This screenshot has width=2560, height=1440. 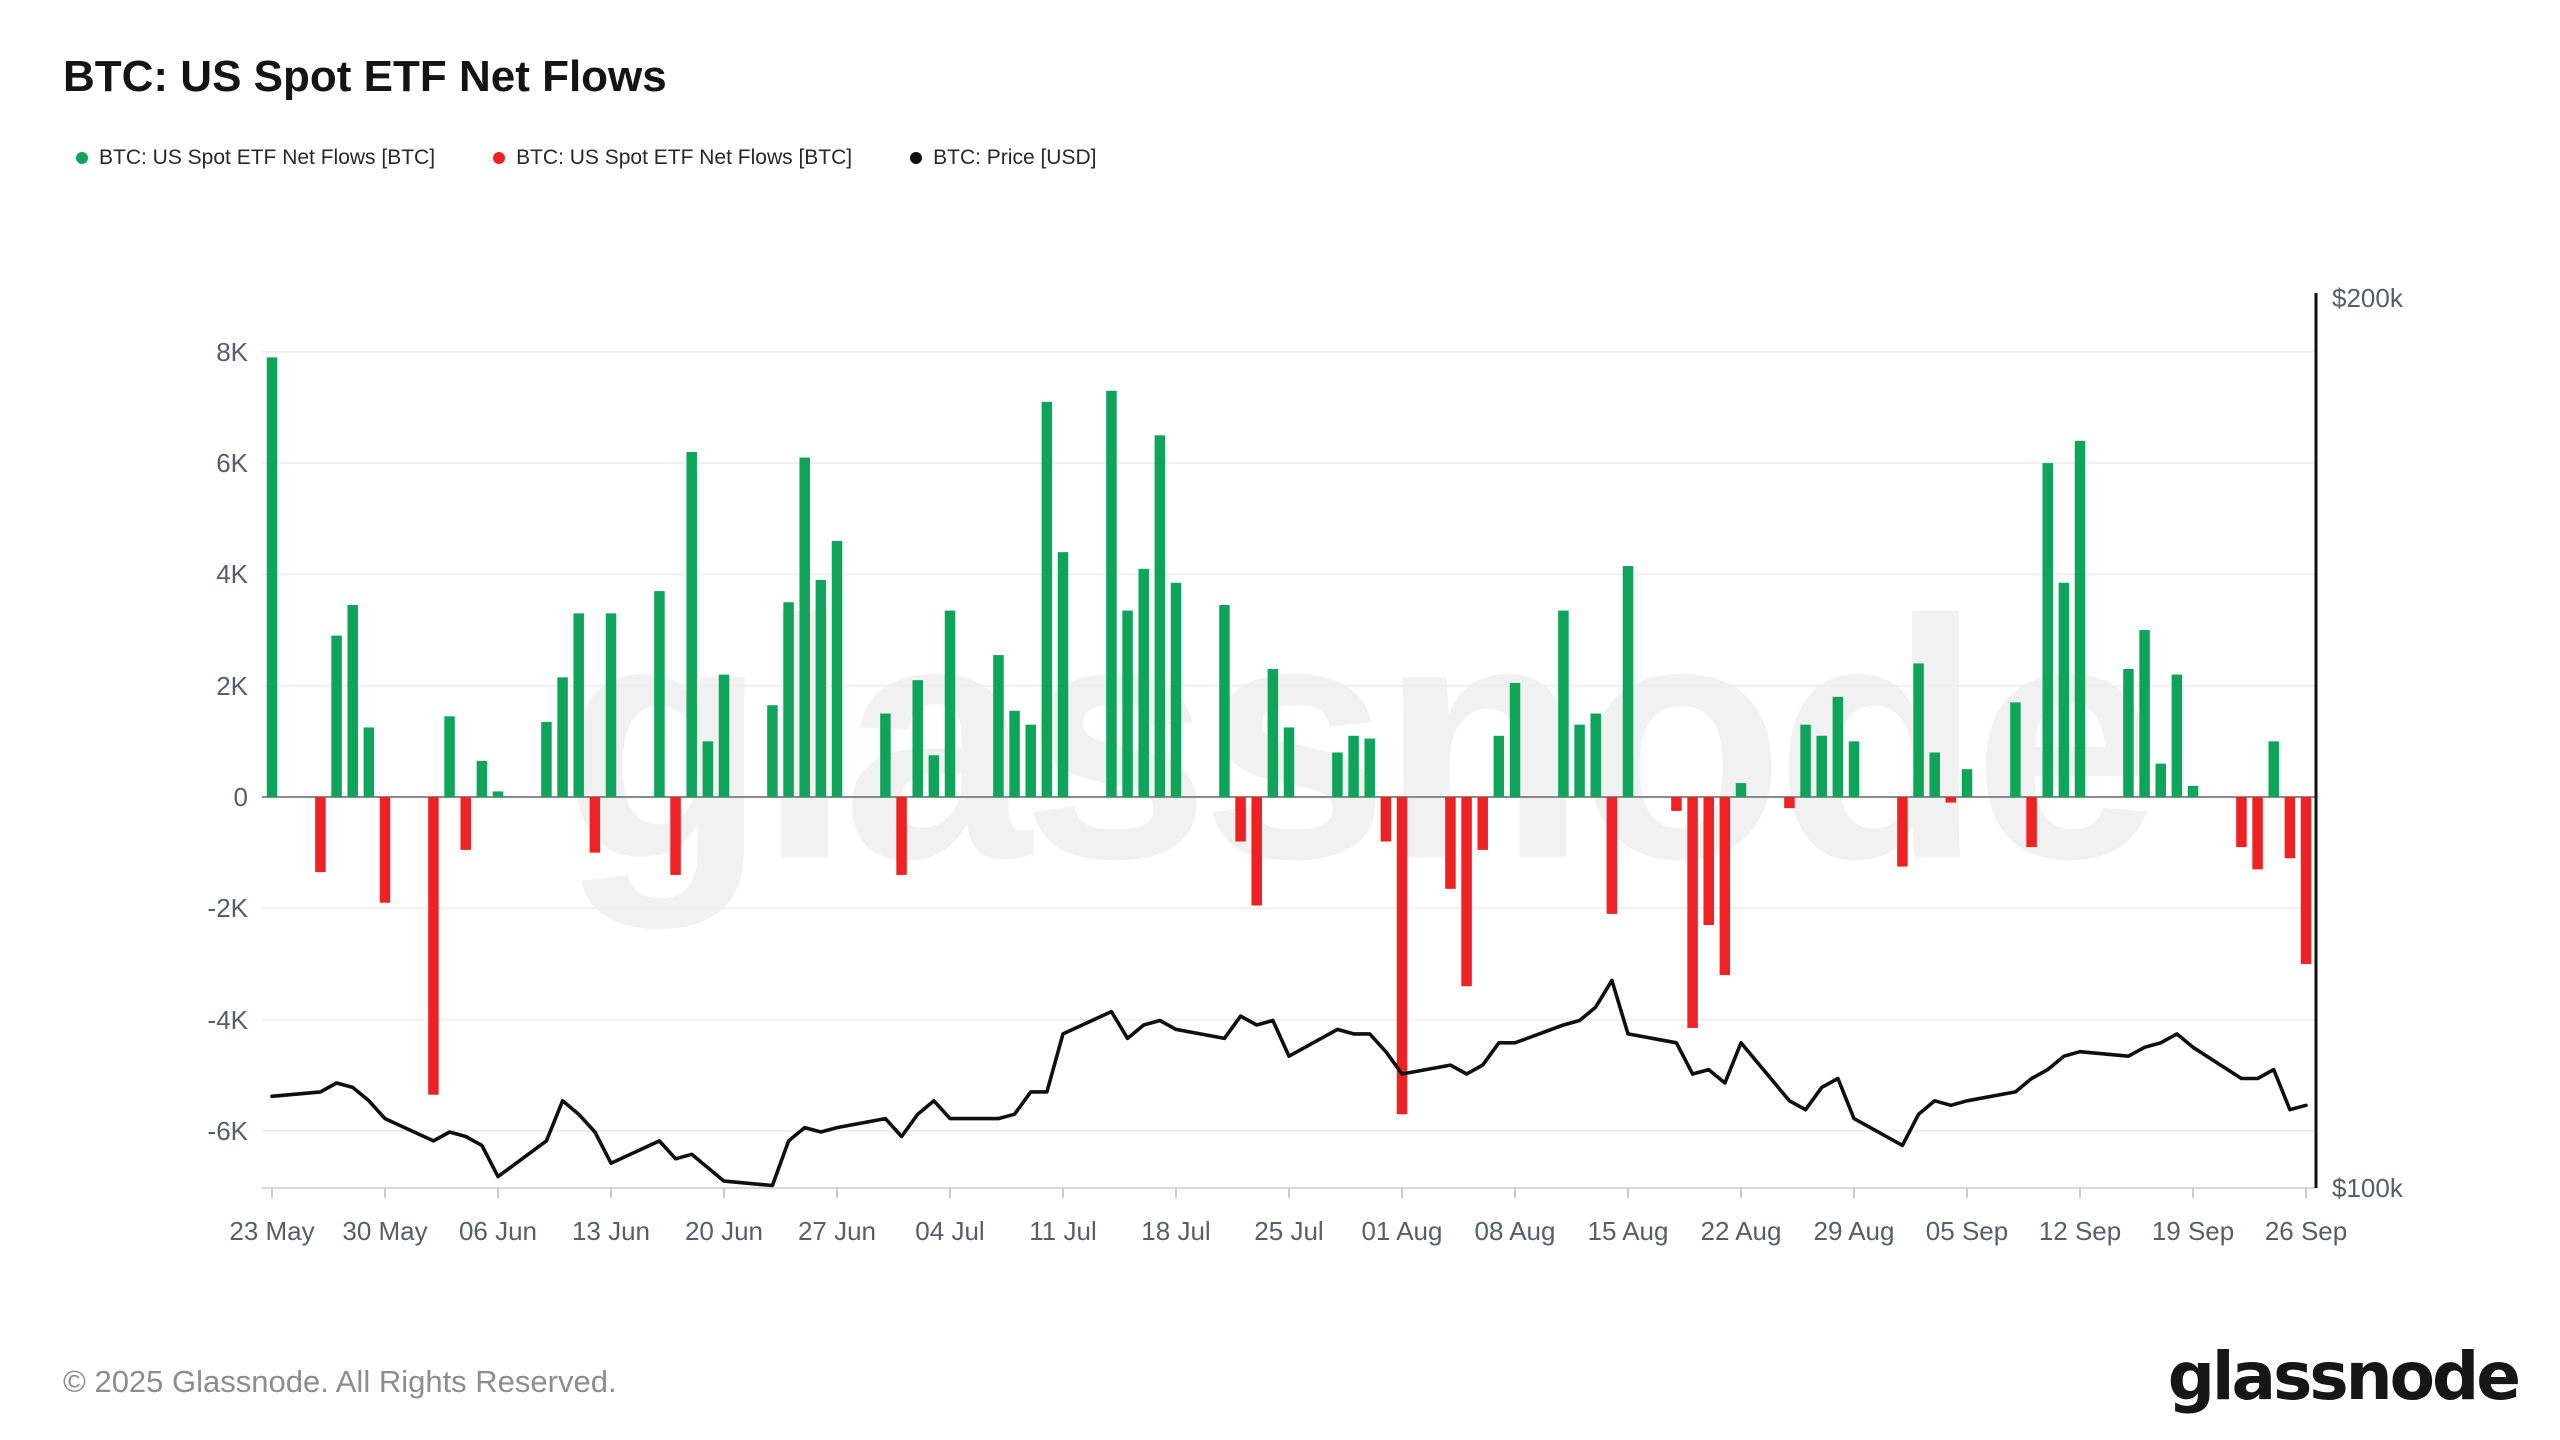 What do you see at coordinates (232, 685) in the screenshot?
I see `y-axis-tick-label: 2K` at bounding box center [232, 685].